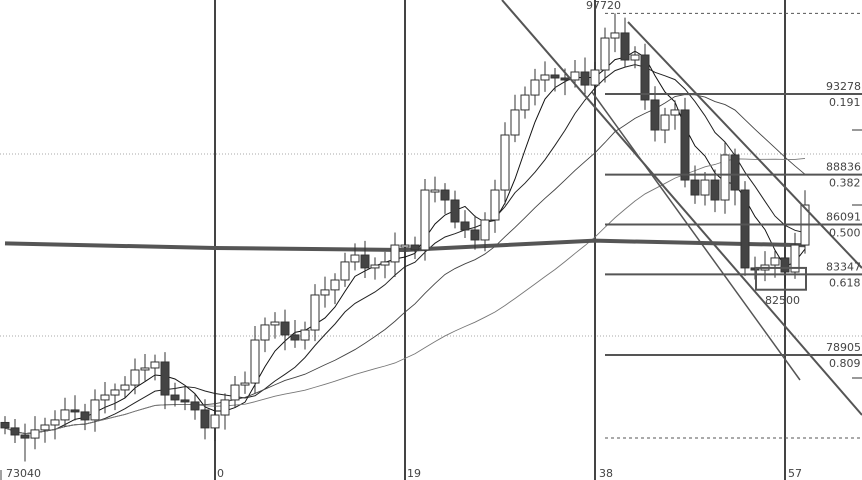 This screenshot has width=862, height=480. What do you see at coordinates (845, 363) in the screenshot?
I see `fib-ratio-label: 0.809` at bounding box center [845, 363].